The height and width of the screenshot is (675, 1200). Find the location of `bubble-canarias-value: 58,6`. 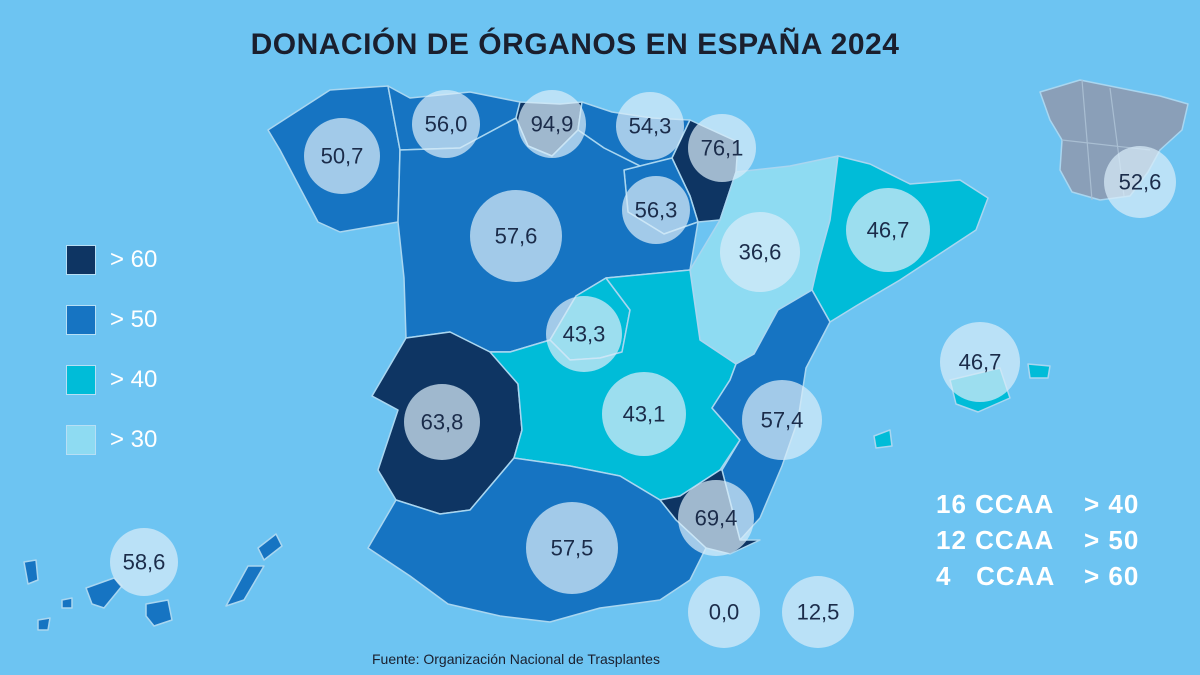

bubble-canarias-value: 58,6 is located at coordinates (144, 562).